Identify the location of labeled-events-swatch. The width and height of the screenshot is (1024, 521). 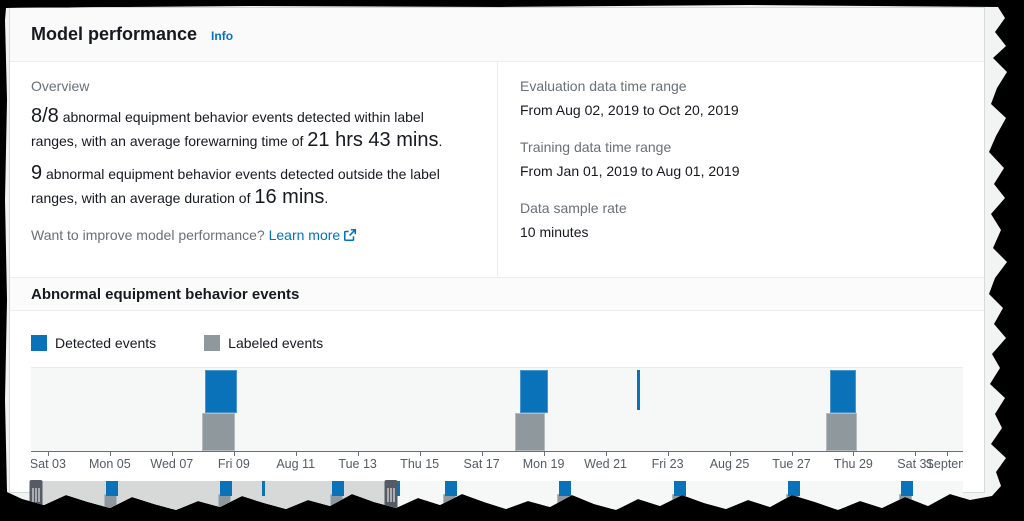
(212, 343).